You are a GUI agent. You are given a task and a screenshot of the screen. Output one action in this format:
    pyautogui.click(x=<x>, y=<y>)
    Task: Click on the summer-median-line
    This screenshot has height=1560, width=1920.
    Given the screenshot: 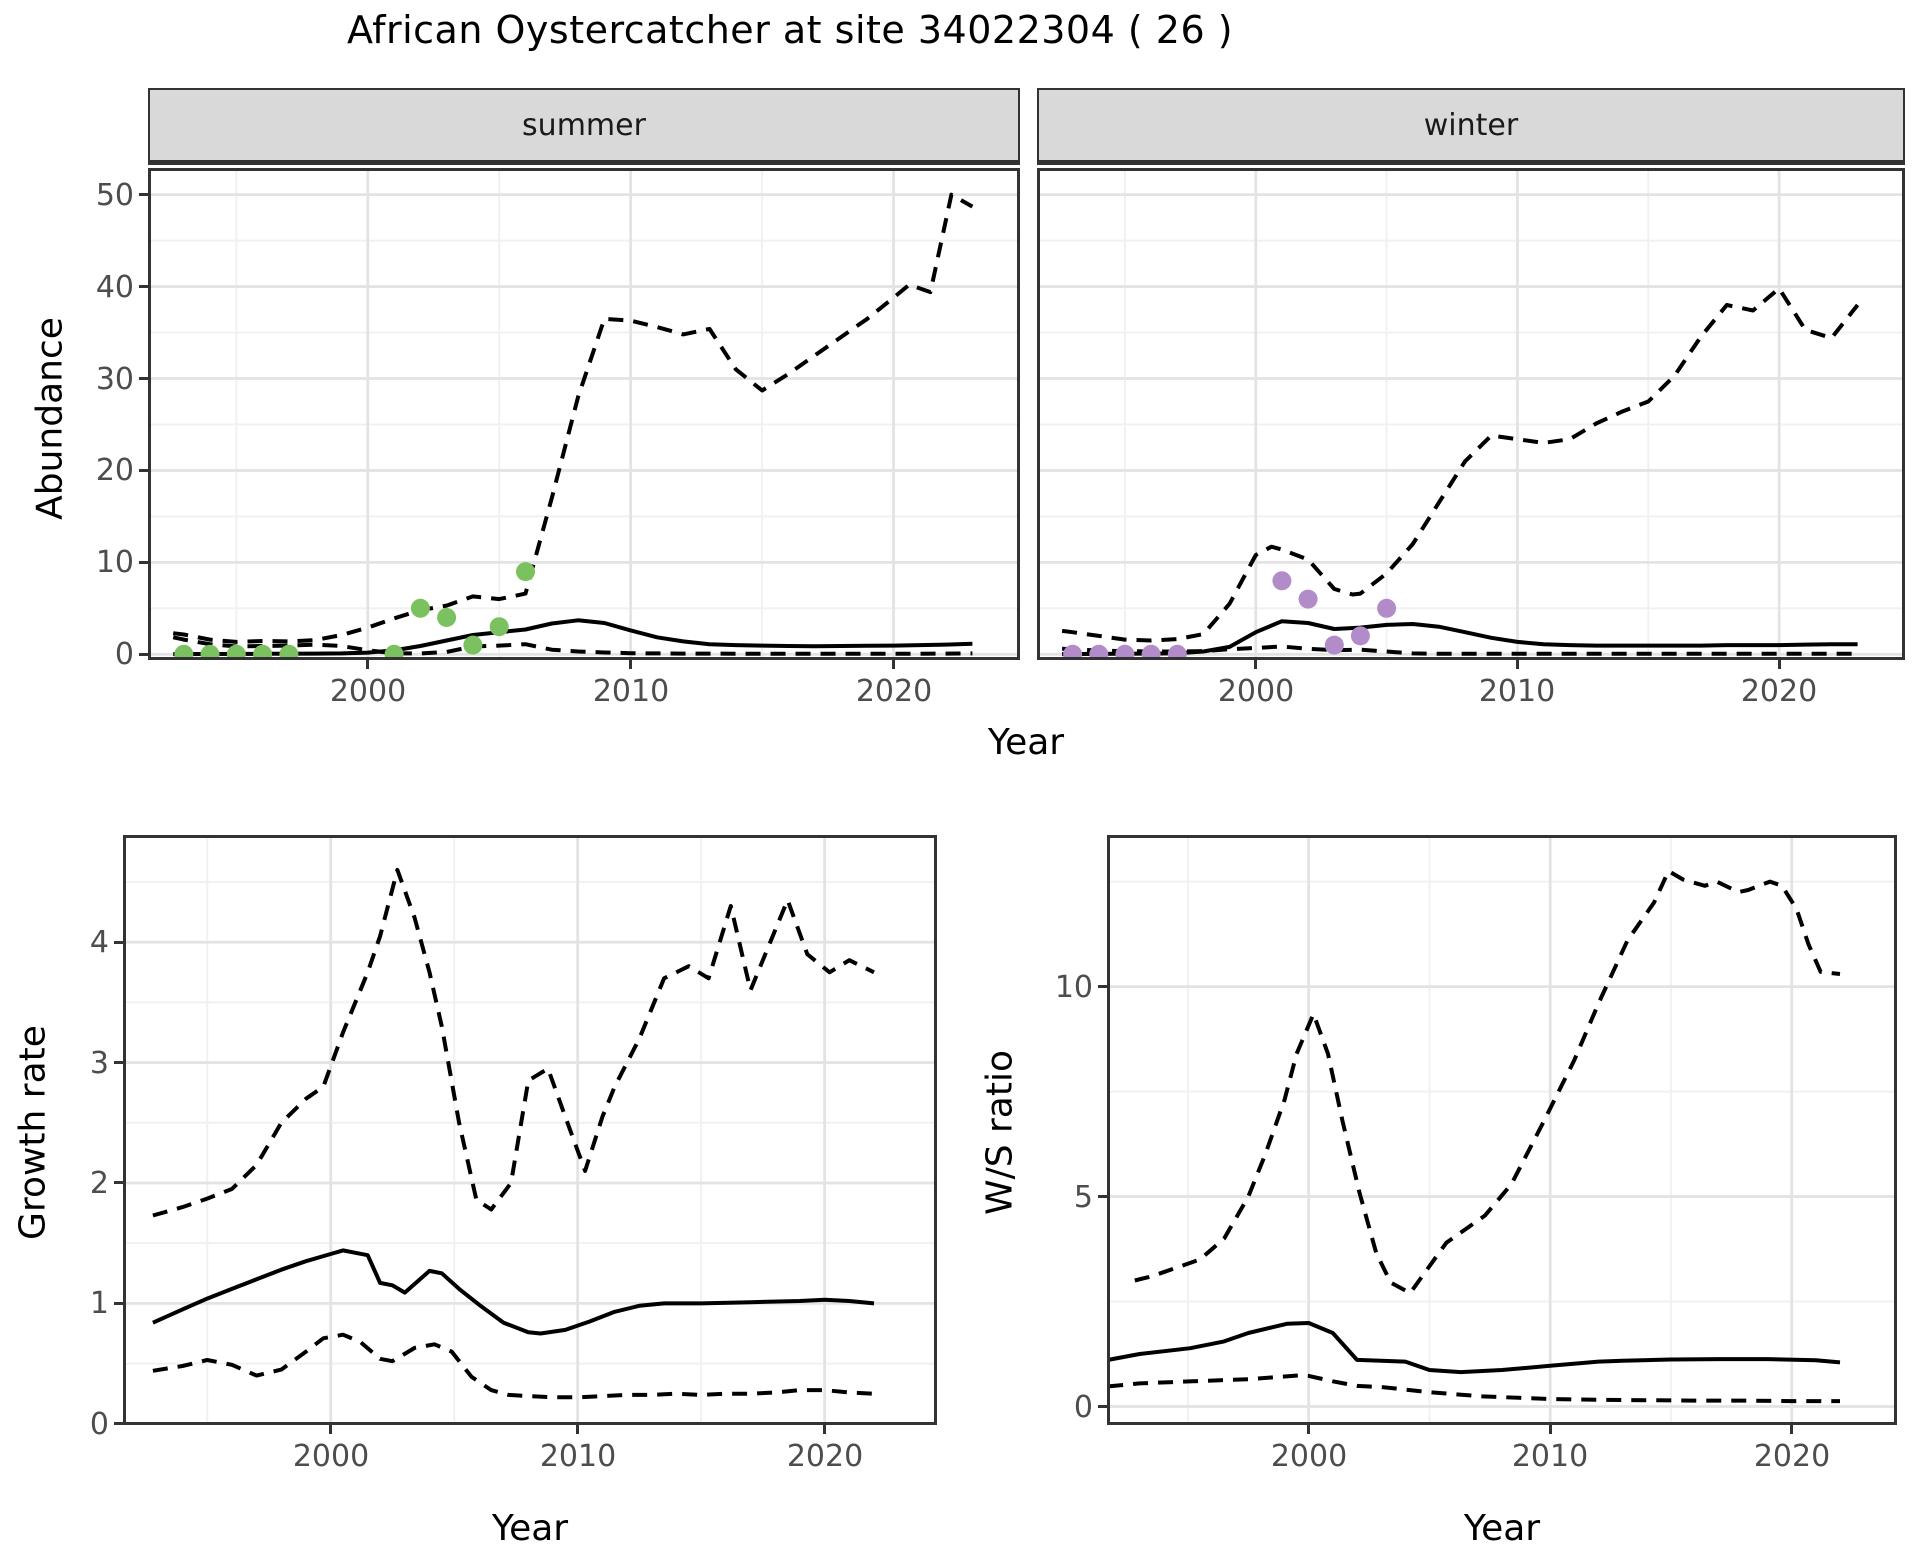 What is the action you would take?
    pyautogui.click(x=573, y=637)
    